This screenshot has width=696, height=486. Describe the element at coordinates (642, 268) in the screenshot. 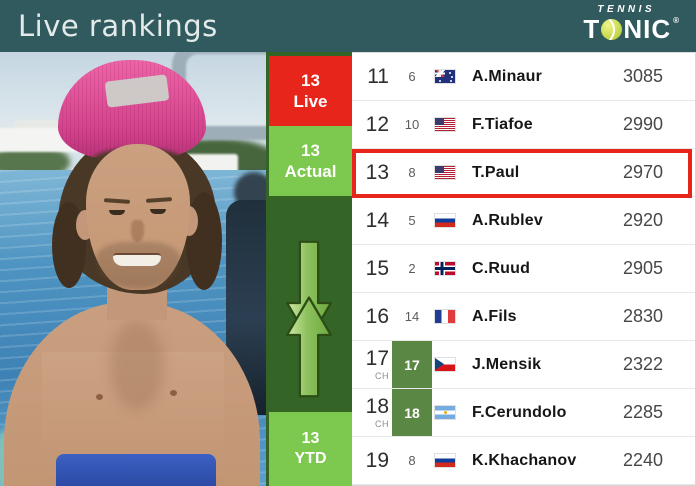

I see `points-value: 2905` at that location.